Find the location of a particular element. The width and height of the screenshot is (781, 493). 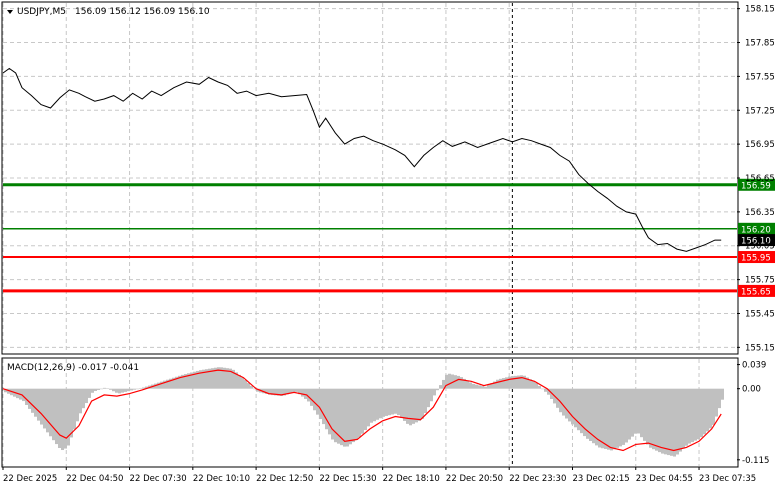

price-tick-label: 155.45 is located at coordinates (760, 314).